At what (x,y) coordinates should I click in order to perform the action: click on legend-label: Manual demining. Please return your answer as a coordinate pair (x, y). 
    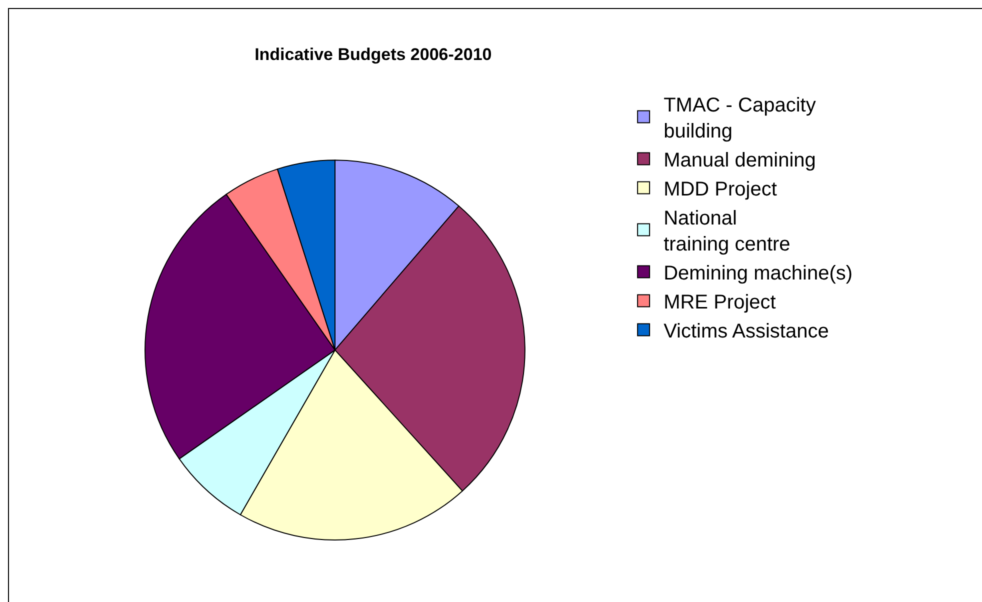
    Looking at the image, I should click on (740, 161).